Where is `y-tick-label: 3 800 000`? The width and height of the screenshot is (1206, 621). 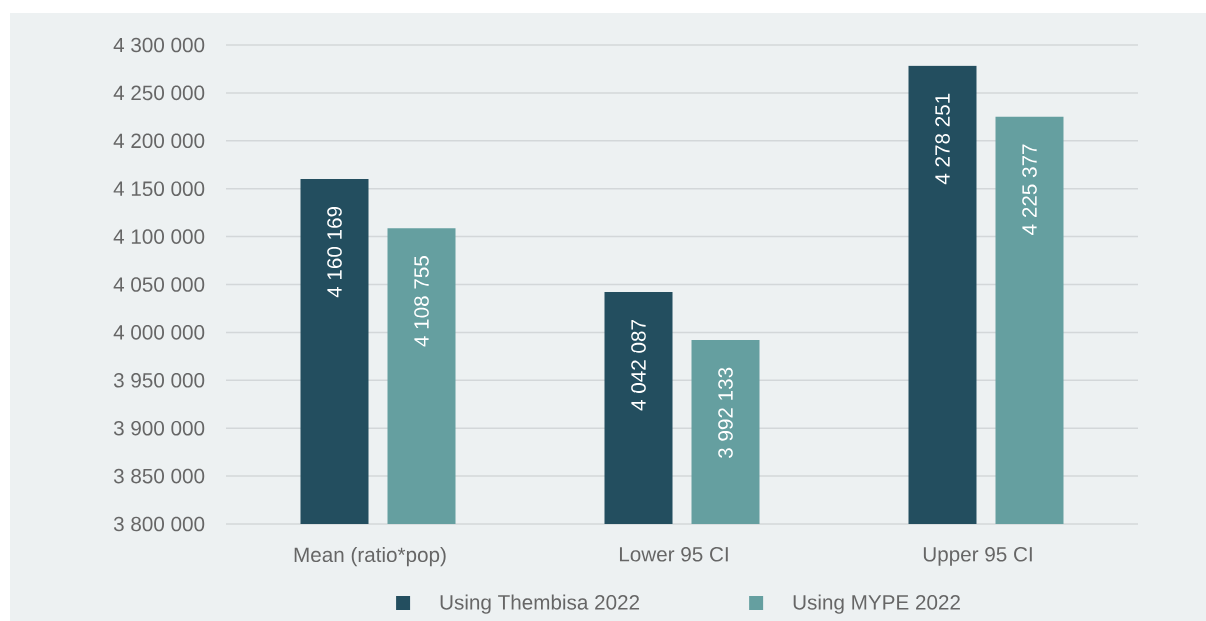
y-tick-label: 3 800 000 is located at coordinates (159, 524).